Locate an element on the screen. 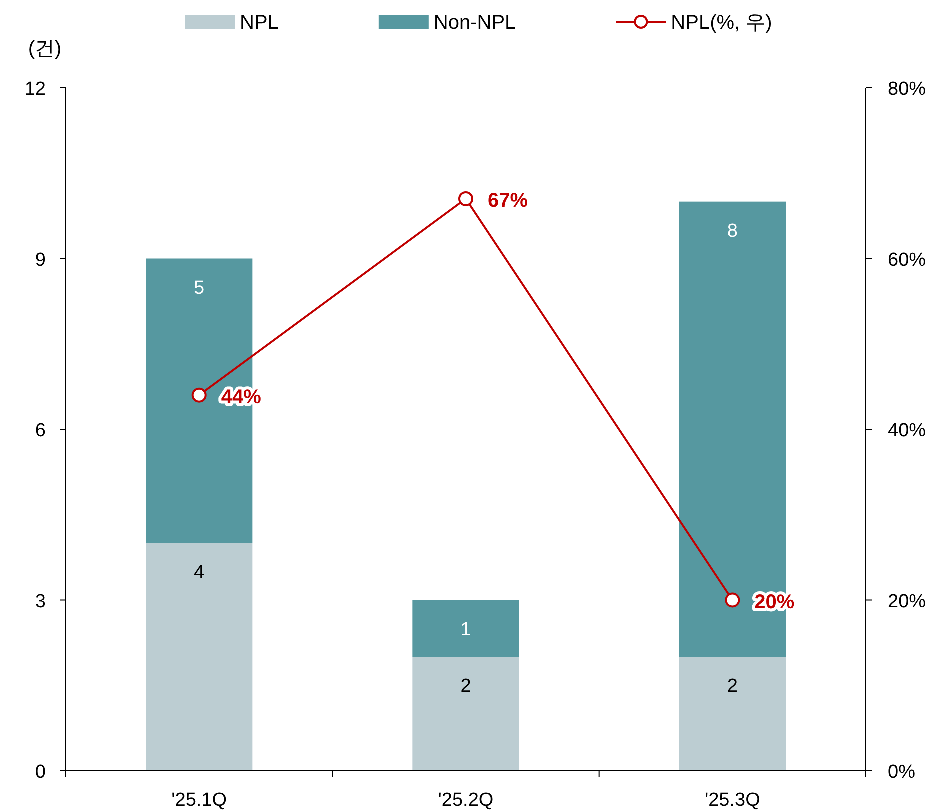 The image size is (949, 811). x-tick-label: '25.1Q is located at coordinates (200, 800).